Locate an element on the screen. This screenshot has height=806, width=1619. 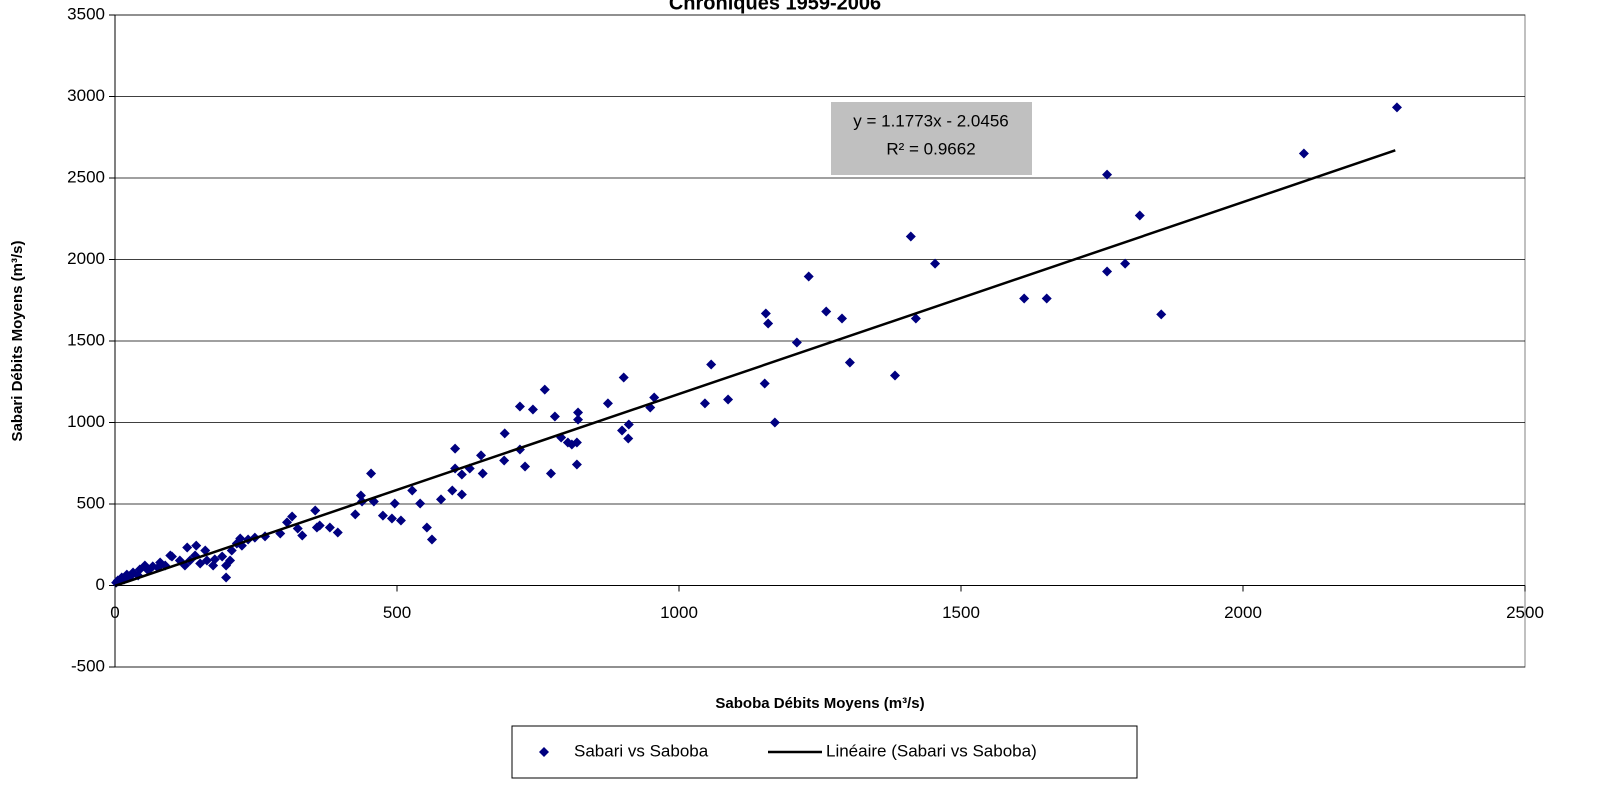
y-tick-label: 500 is located at coordinates (91, 502).